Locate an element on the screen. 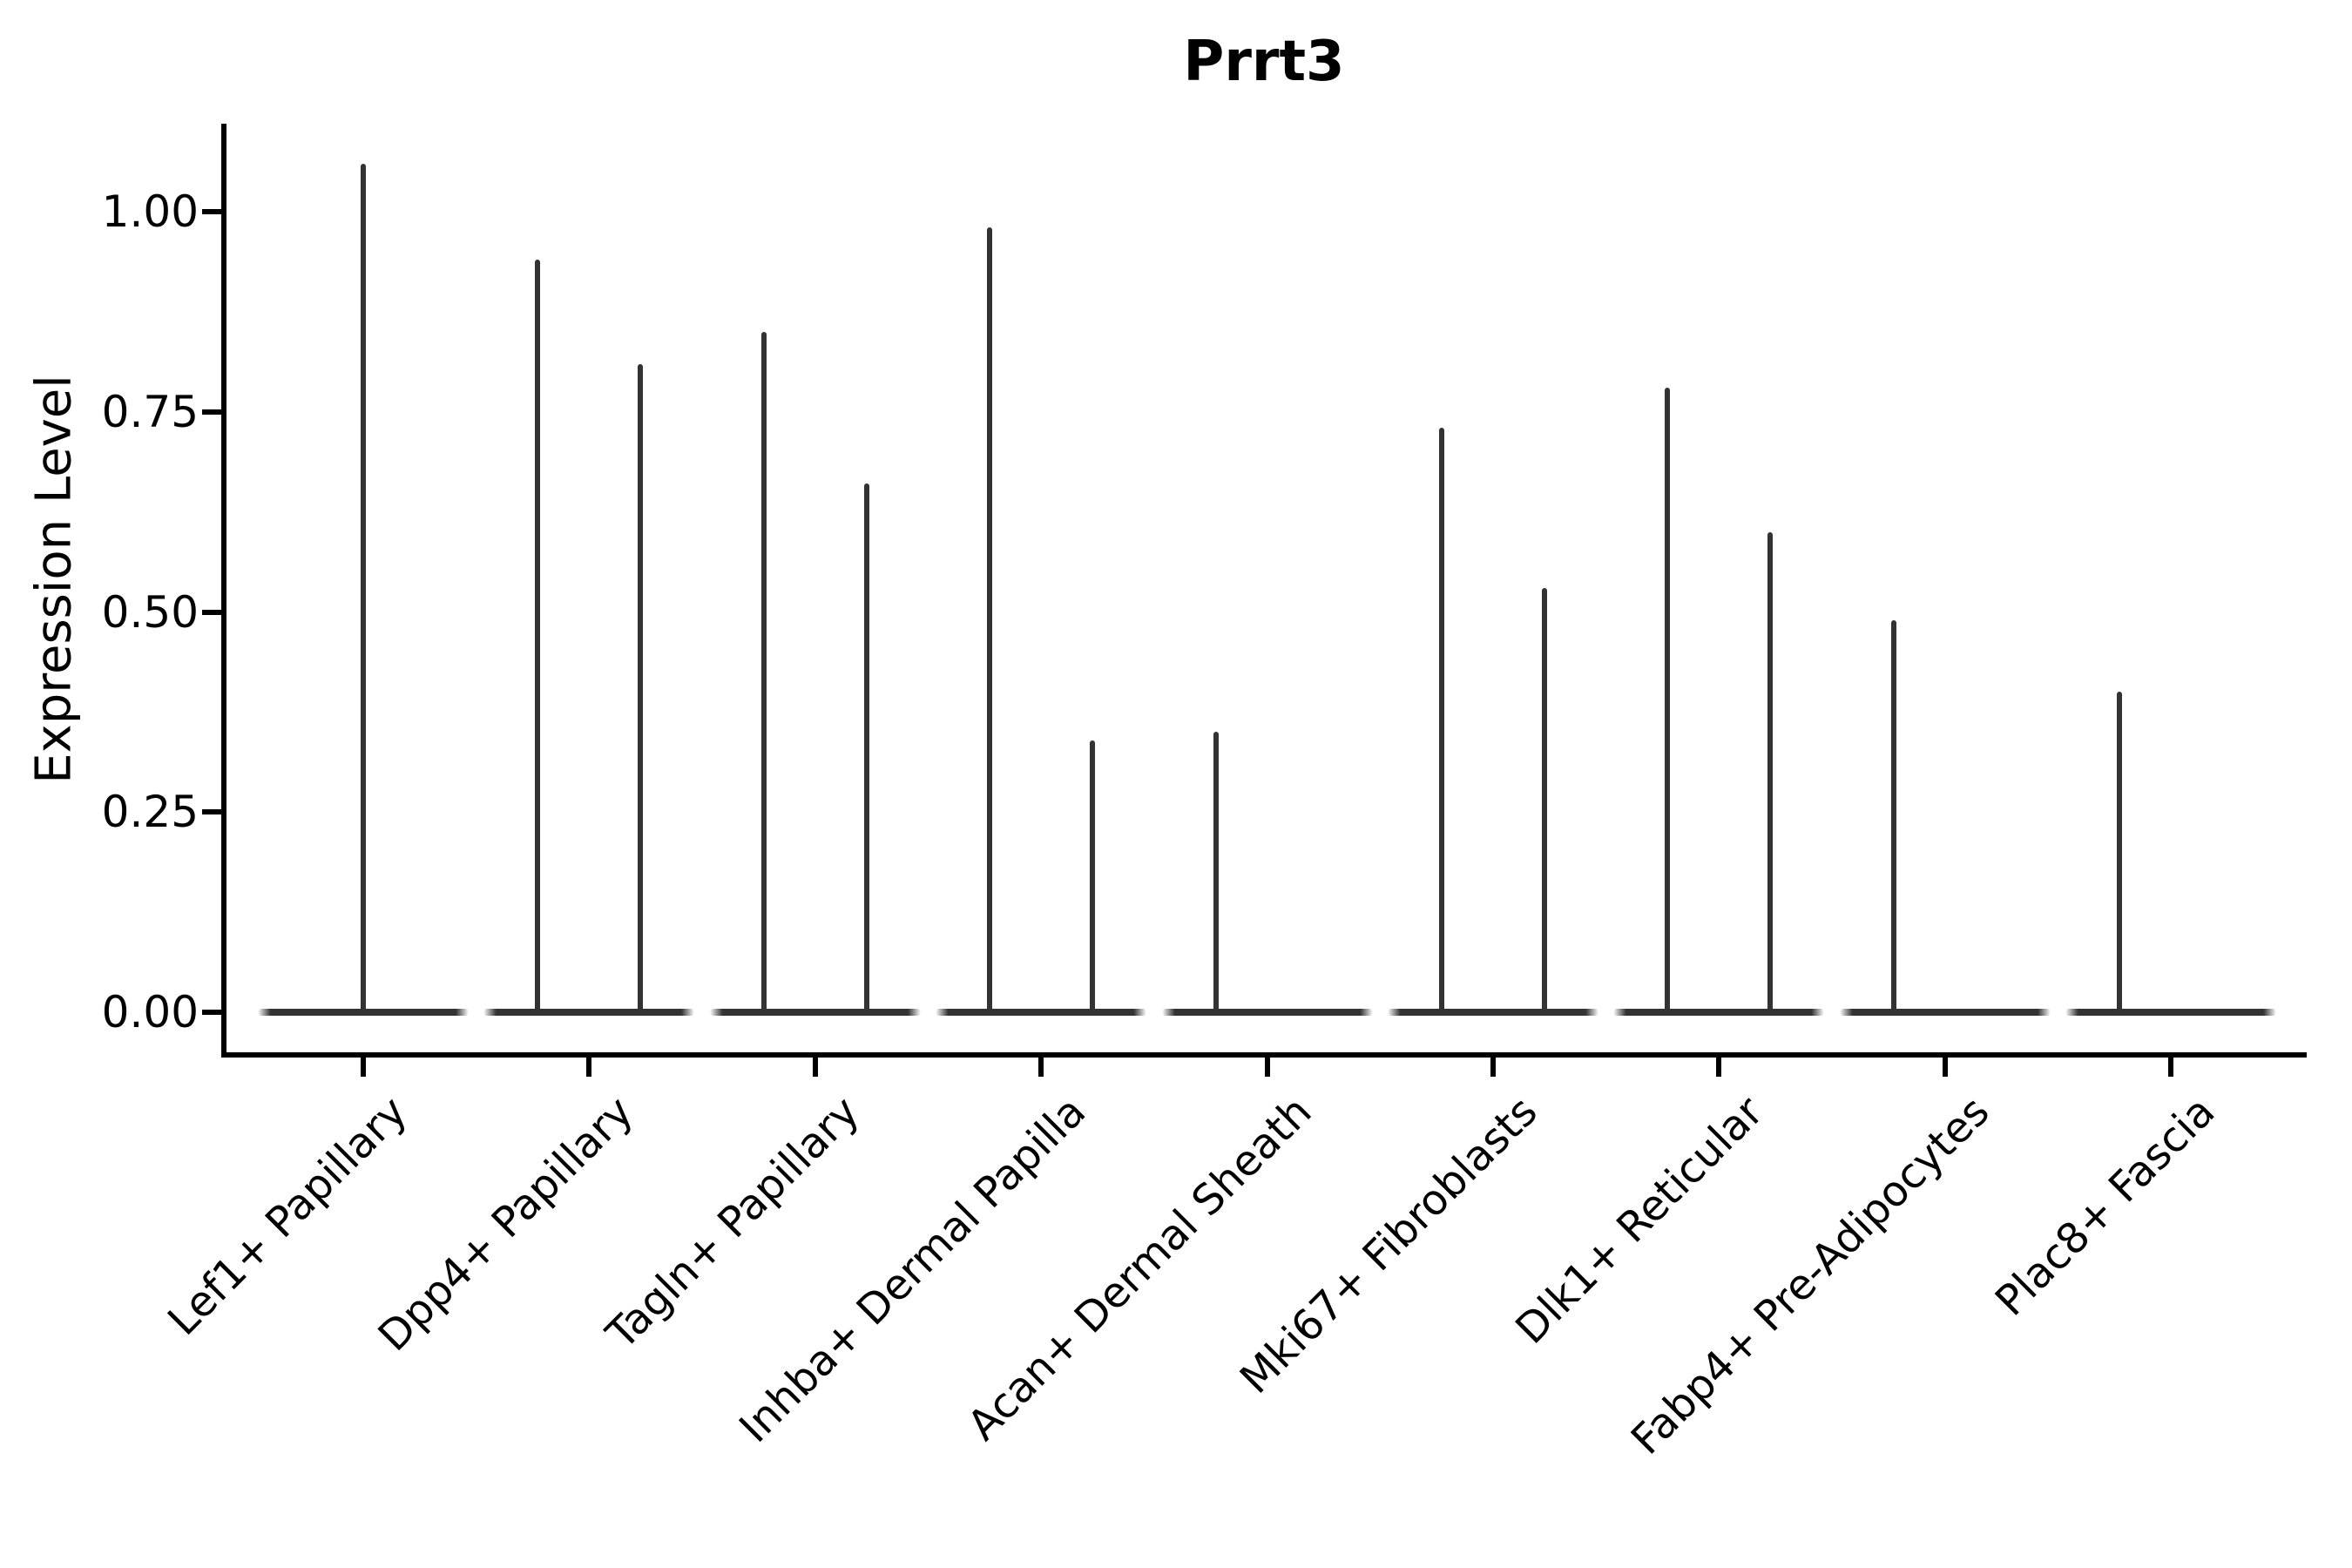 This screenshot has width=2352, height=1568. y-tick-label: 0.25 is located at coordinates (150, 812).